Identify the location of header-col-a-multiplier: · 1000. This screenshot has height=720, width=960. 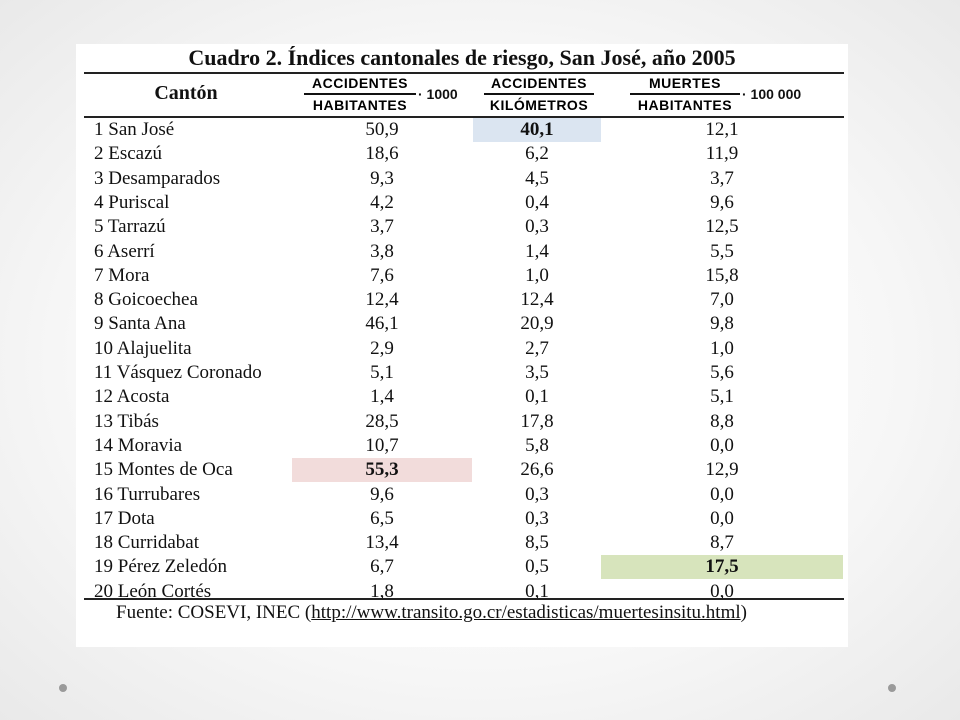
(438, 94).